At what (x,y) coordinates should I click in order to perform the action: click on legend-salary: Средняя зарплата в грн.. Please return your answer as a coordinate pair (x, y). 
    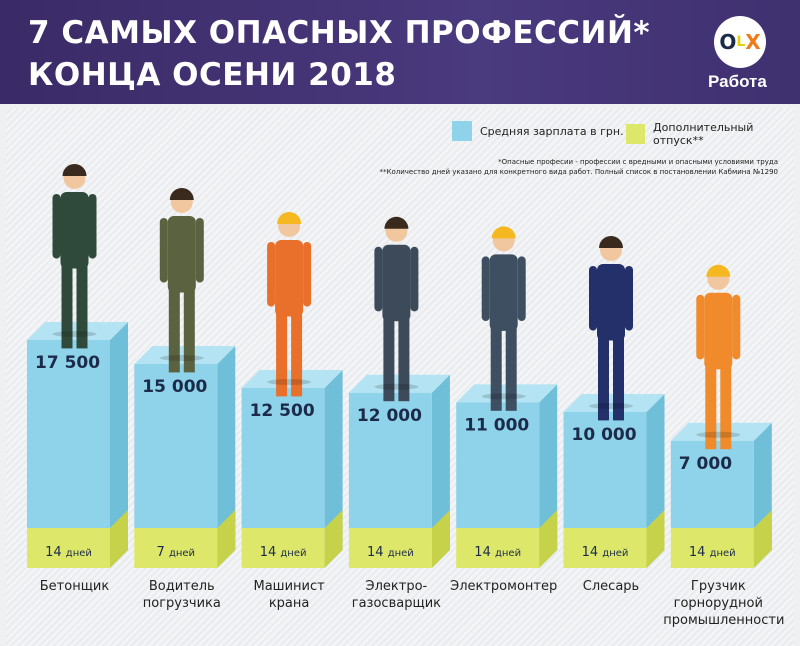
    Looking at the image, I should click on (538, 131).